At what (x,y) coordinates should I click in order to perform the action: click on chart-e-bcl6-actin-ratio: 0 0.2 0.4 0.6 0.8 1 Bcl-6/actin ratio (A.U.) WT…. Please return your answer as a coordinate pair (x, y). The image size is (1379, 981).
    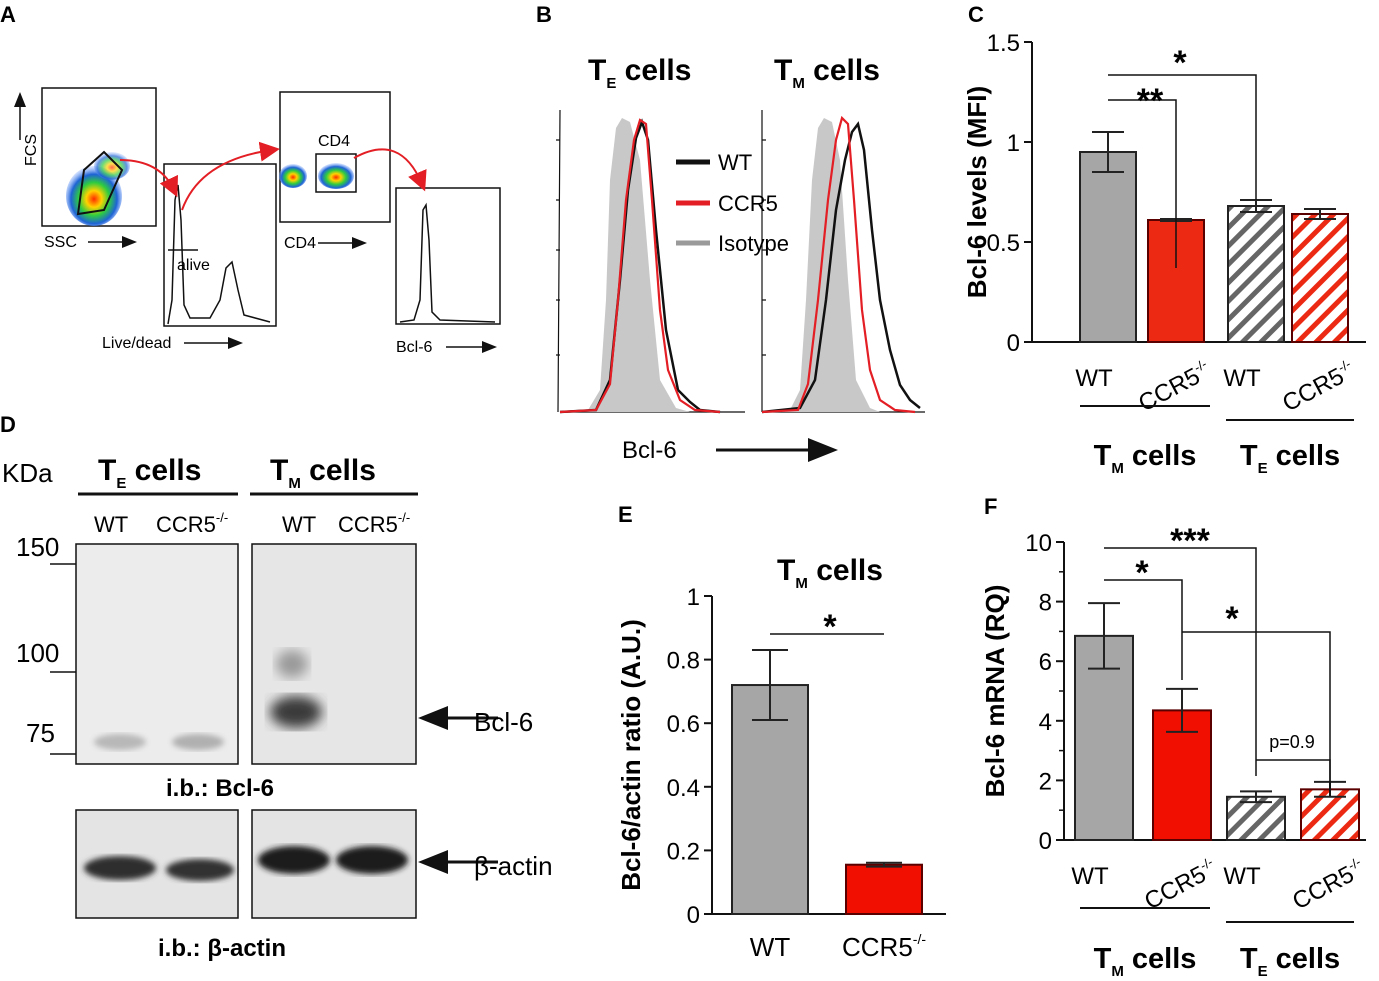
    Looking at the image, I should click on (781, 758).